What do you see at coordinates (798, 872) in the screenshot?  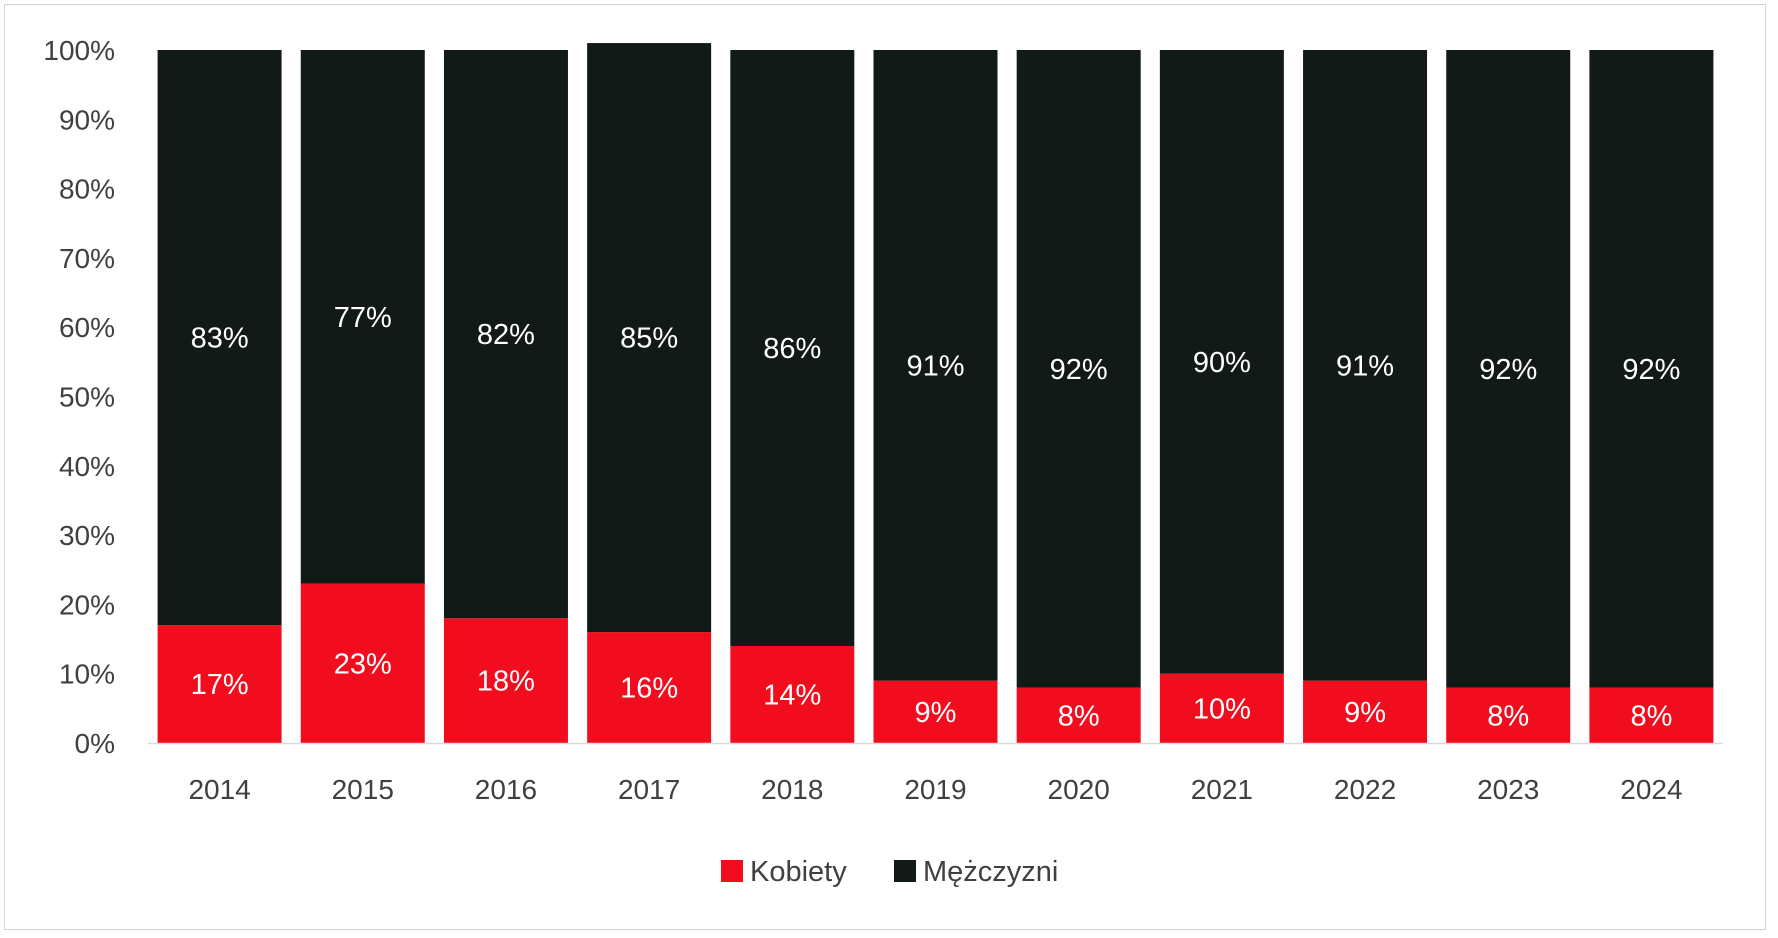 I see `legend-label-kobiety: Kobiety` at bounding box center [798, 872].